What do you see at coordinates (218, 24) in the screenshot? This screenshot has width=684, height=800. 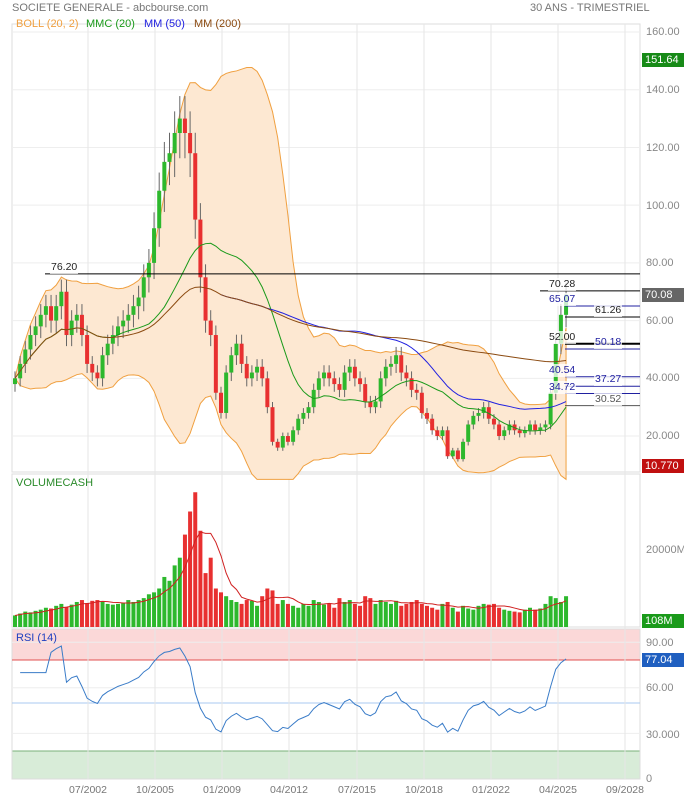 I see `legend-mm200: MM (200)` at bounding box center [218, 24].